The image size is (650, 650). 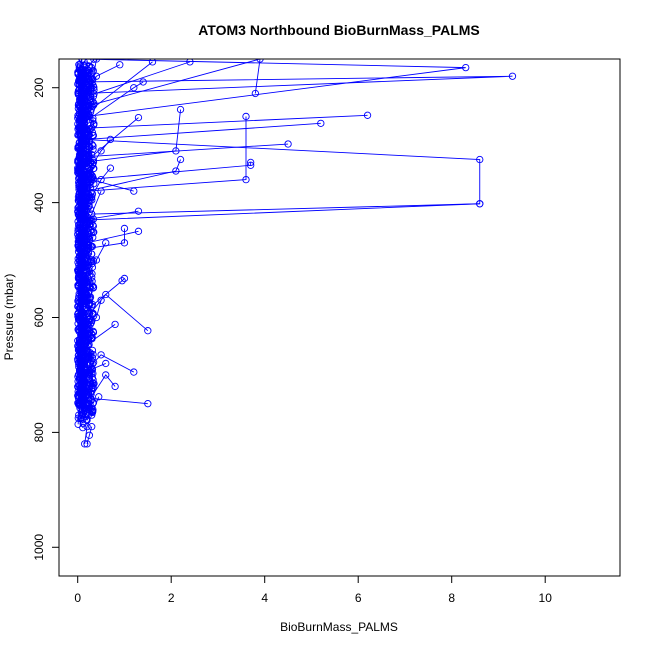 What do you see at coordinates (9, 317) in the screenshot?
I see `y-axis-label: Pressure (mbar)` at bounding box center [9, 317].